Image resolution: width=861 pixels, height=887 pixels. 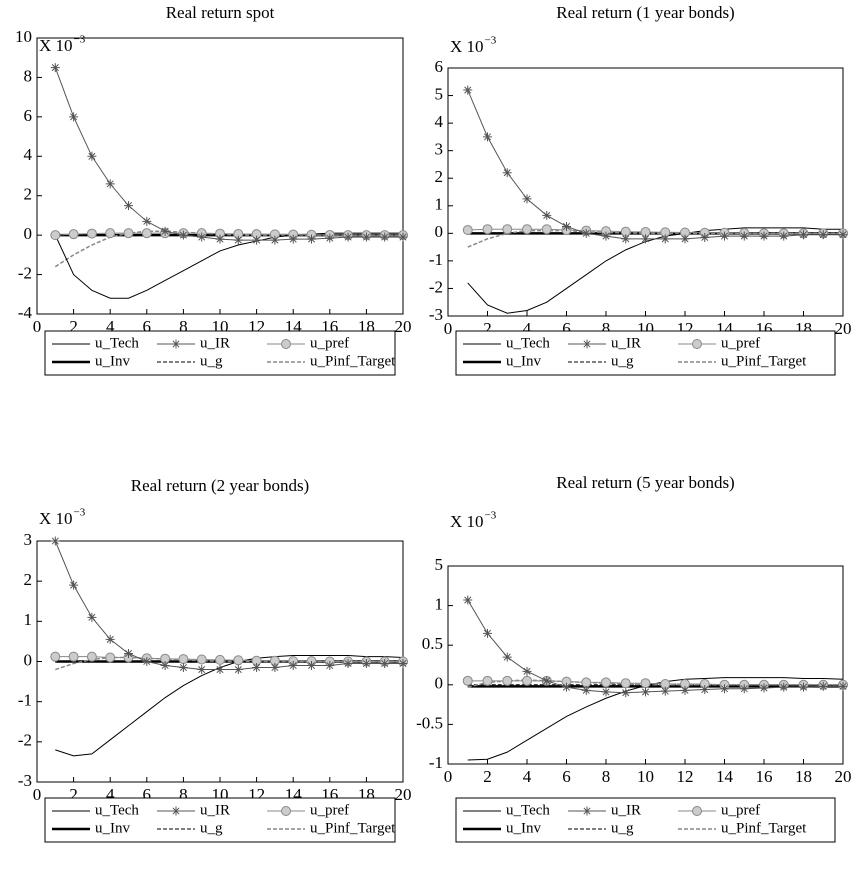 What do you see at coordinates (685, 776) in the screenshot?
I see `x-tick-label: 12` at bounding box center [685, 776].